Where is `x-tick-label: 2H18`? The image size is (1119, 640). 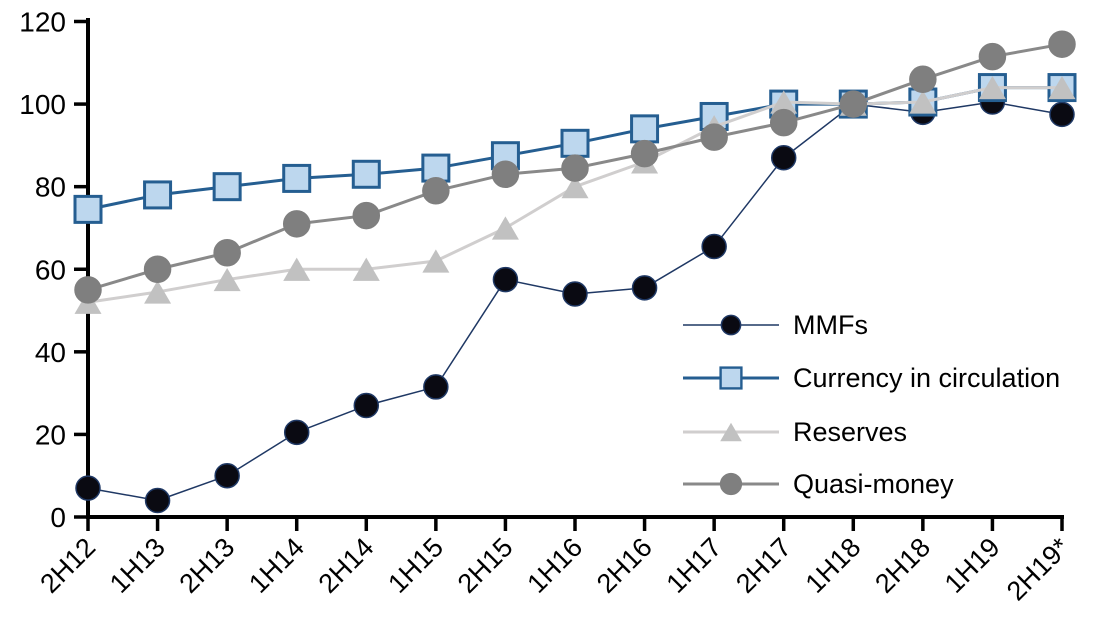 x-tick-label: 2H18 is located at coordinates (902, 565).